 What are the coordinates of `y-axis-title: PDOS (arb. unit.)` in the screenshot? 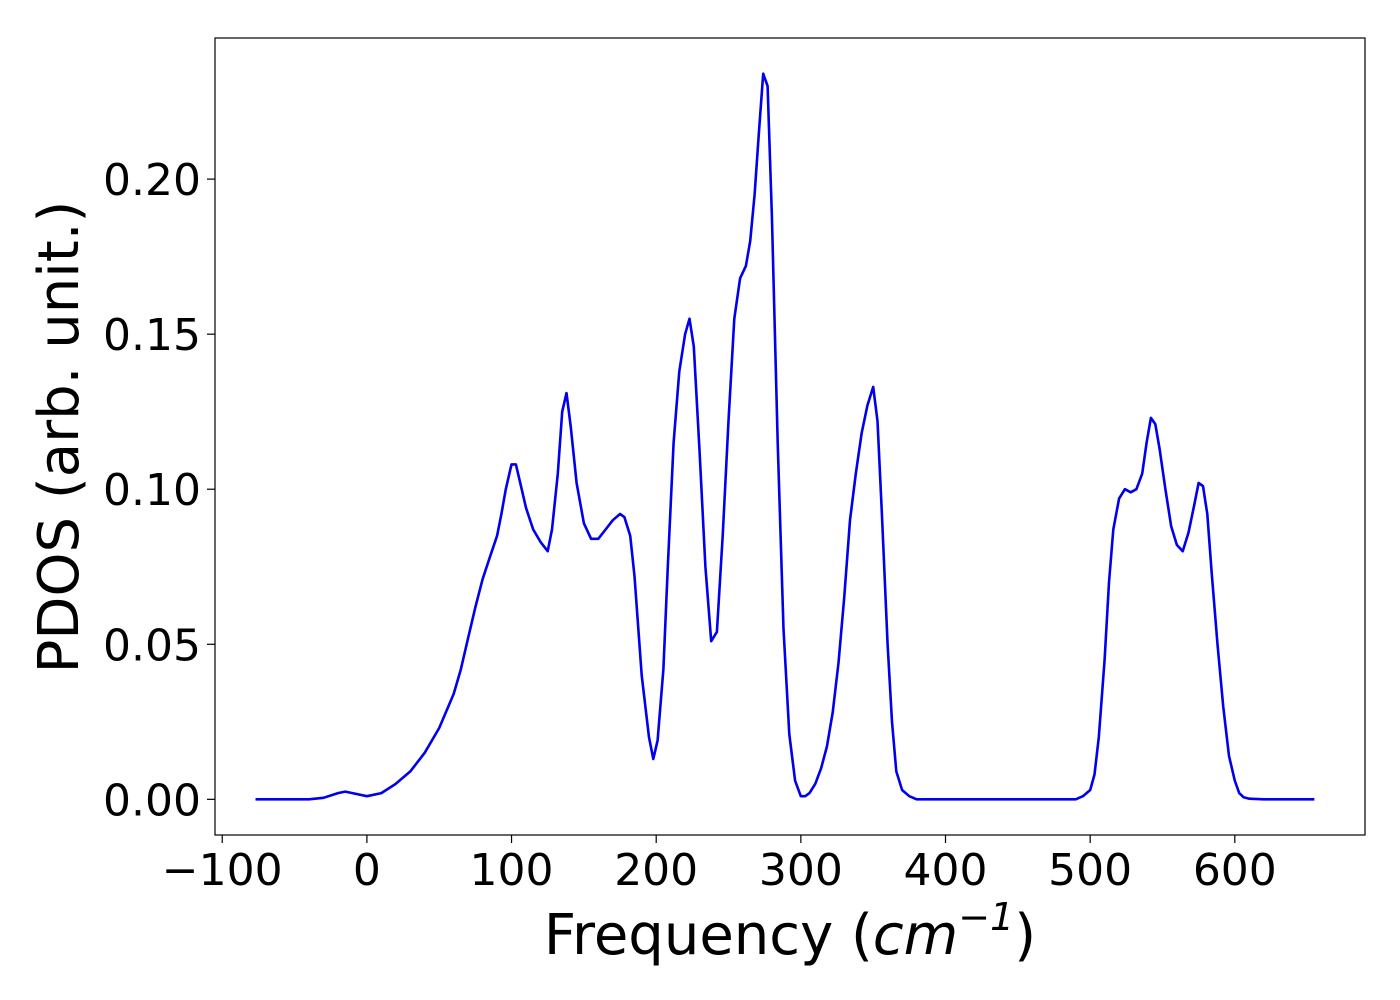 It's located at (59, 437).